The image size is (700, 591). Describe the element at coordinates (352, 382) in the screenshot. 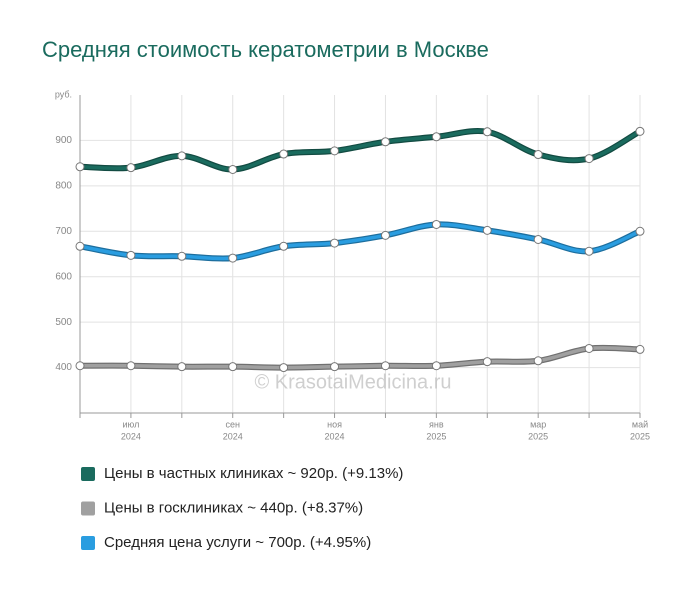

I see `watermark: © KrasotaiMedicina.ru` at that location.